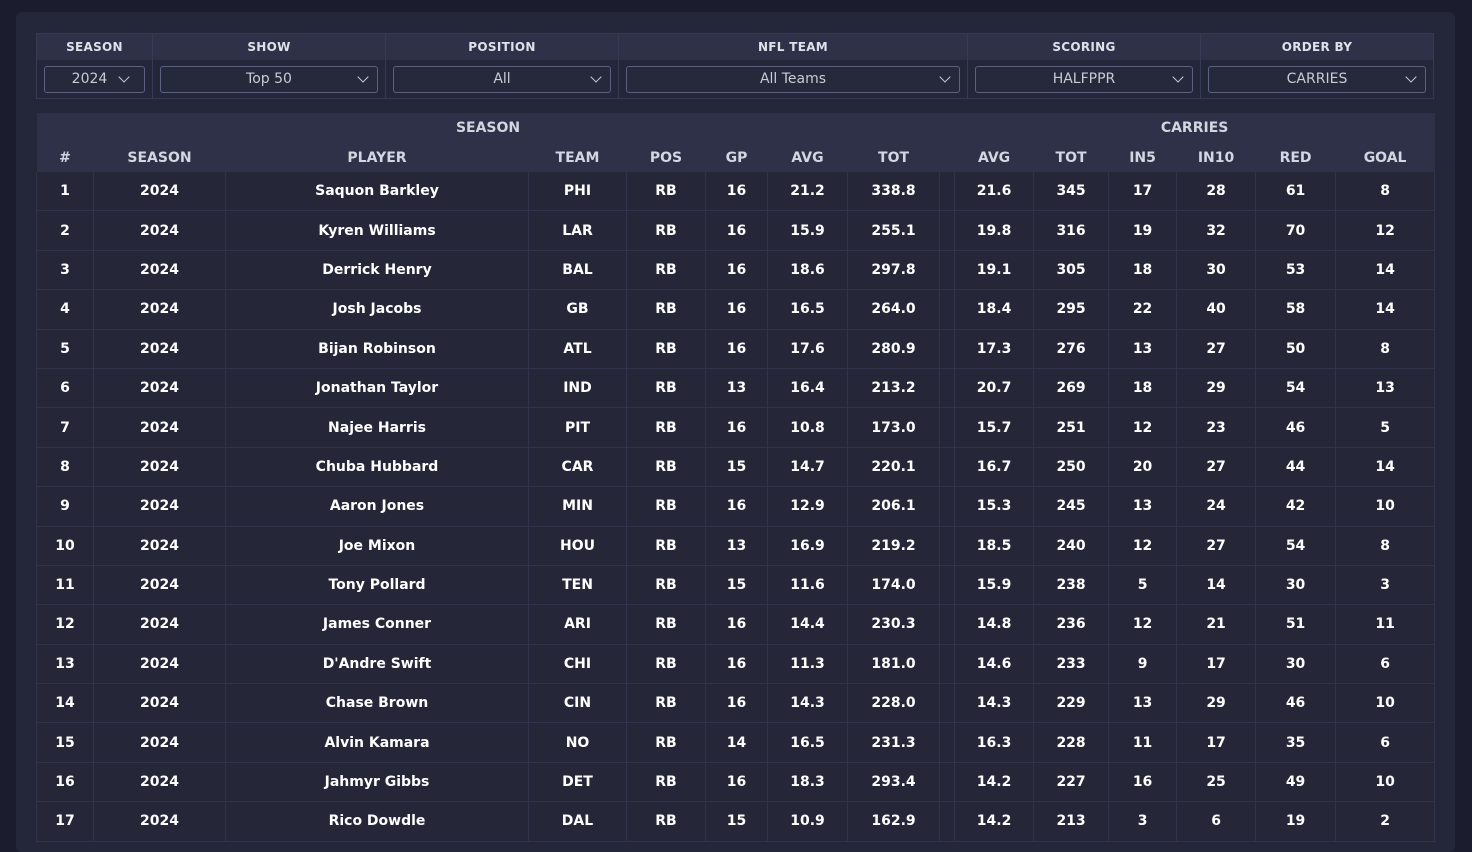 The width and height of the screenshot is (1472, 852). Describe the element at coordinates (377, 270) in the screenshot. I see `cell-player-name: Derrick Henry` at that location.